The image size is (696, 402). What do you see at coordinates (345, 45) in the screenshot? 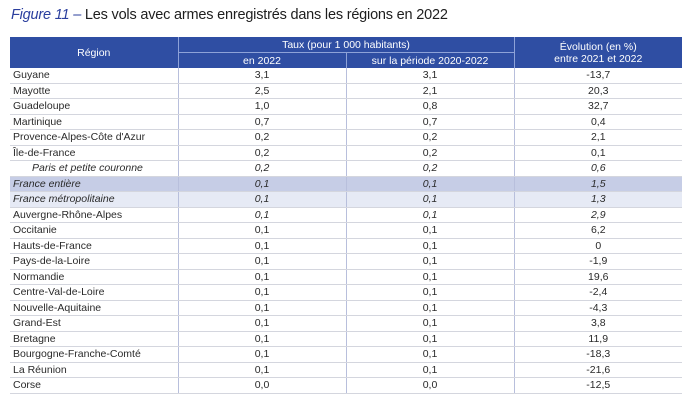
I see `header-taux-group: Taux (pour 1 000 habitants)` at bounding box center [345, 45].